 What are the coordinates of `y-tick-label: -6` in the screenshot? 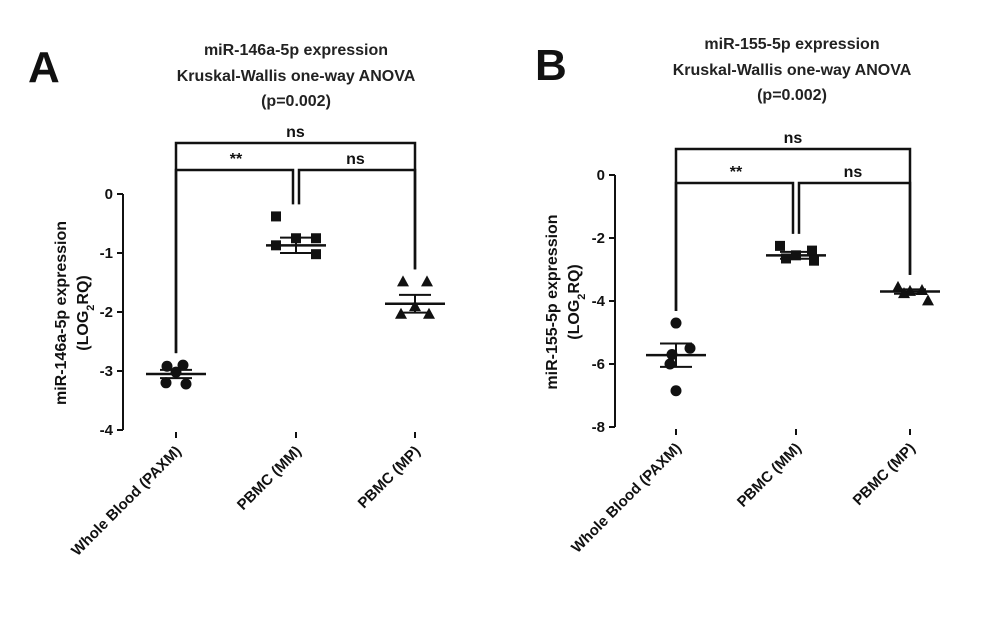 It's located at (598, 364).